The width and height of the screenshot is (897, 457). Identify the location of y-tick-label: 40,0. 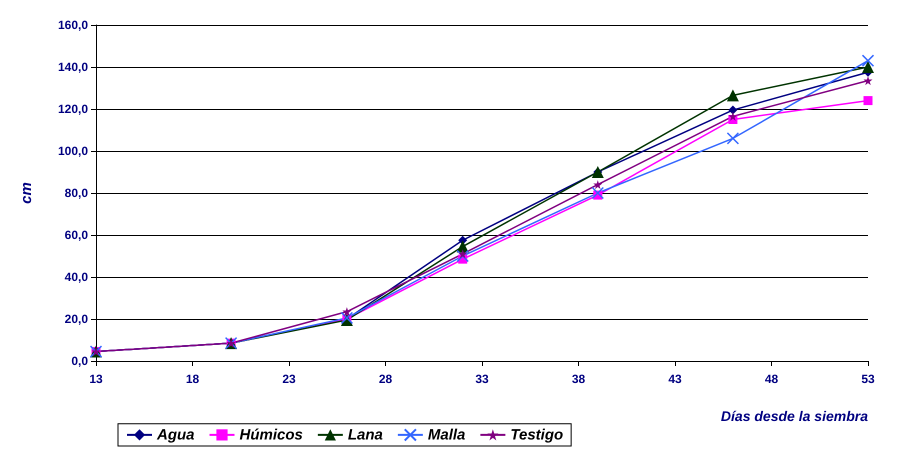
(76, 277).